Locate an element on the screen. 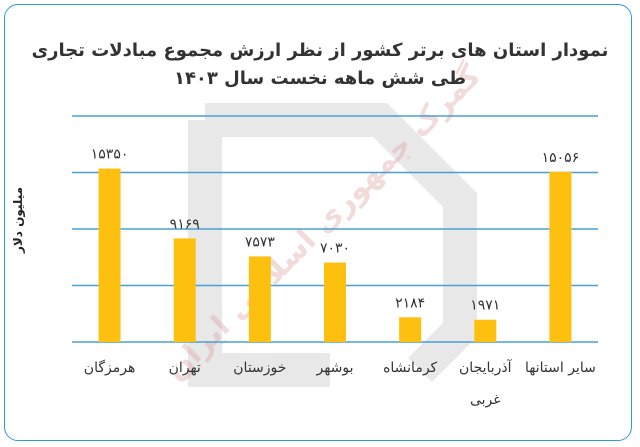 This screenshot has height=447, width=640. data-label: ۷۰۳۰ is located at coordinates (335, 249).